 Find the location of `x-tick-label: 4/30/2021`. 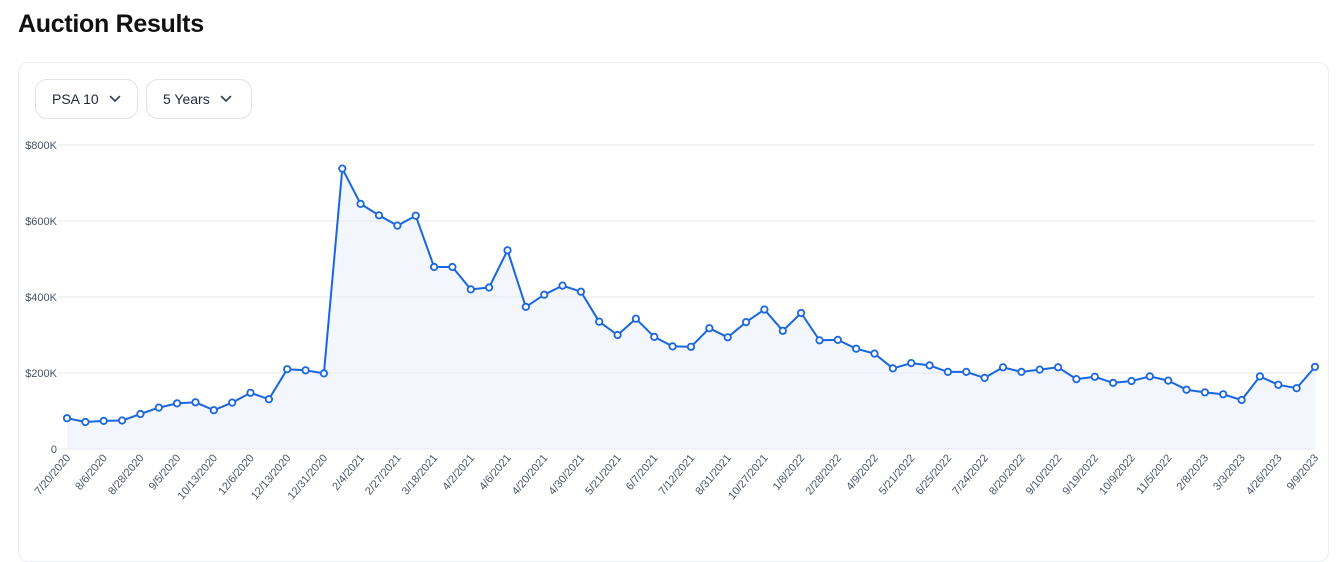

x-tick-label: 4/30/2021 is located at coordinates (567, 474).